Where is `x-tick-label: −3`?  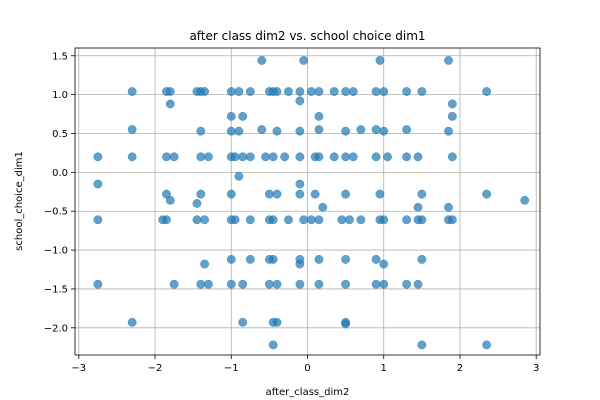
x-tick-label: −3 is located at coordinates (78, 368).